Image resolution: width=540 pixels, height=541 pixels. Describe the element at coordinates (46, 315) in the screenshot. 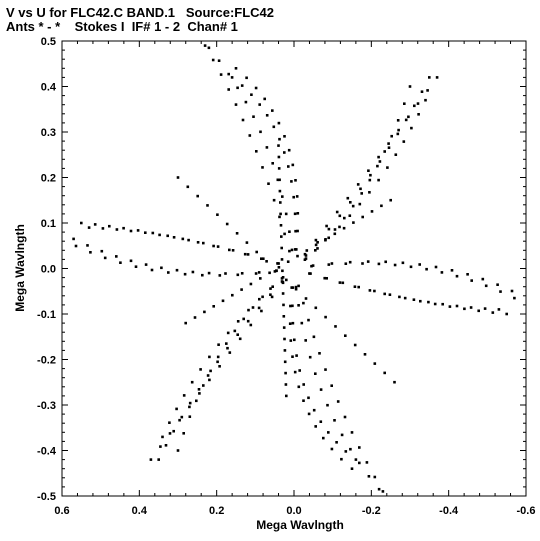

I see `y-tick-label: -0.1` at that location.